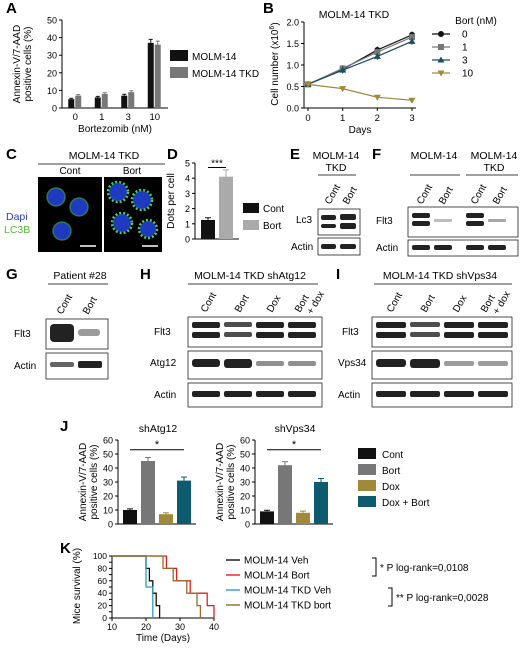 This screenshot has height=671, width=520. Describe the element at coordinates (276, 561) in the screenshot. I see `k-legend-label: MOLM-14 Veh` at that location.